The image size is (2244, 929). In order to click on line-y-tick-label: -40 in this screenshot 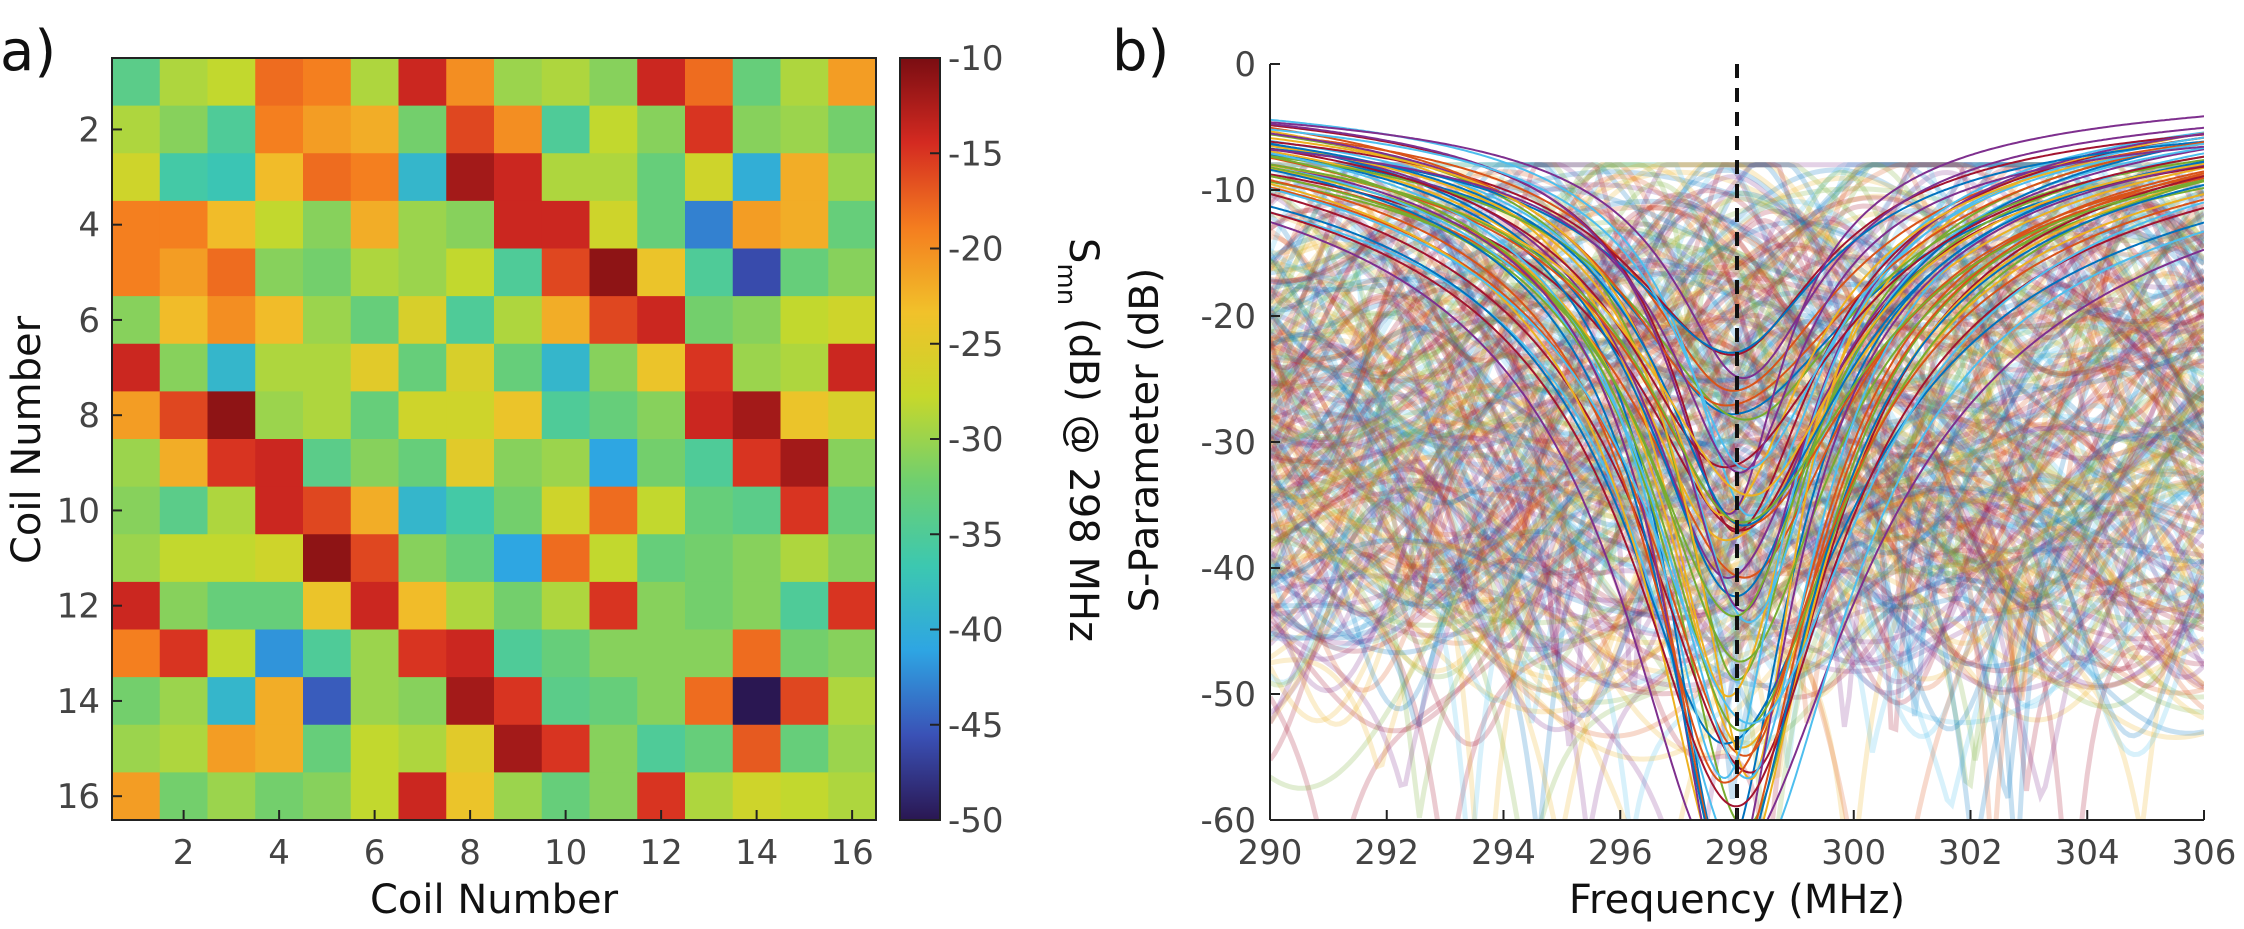, I will do `click(1228, 569)`.